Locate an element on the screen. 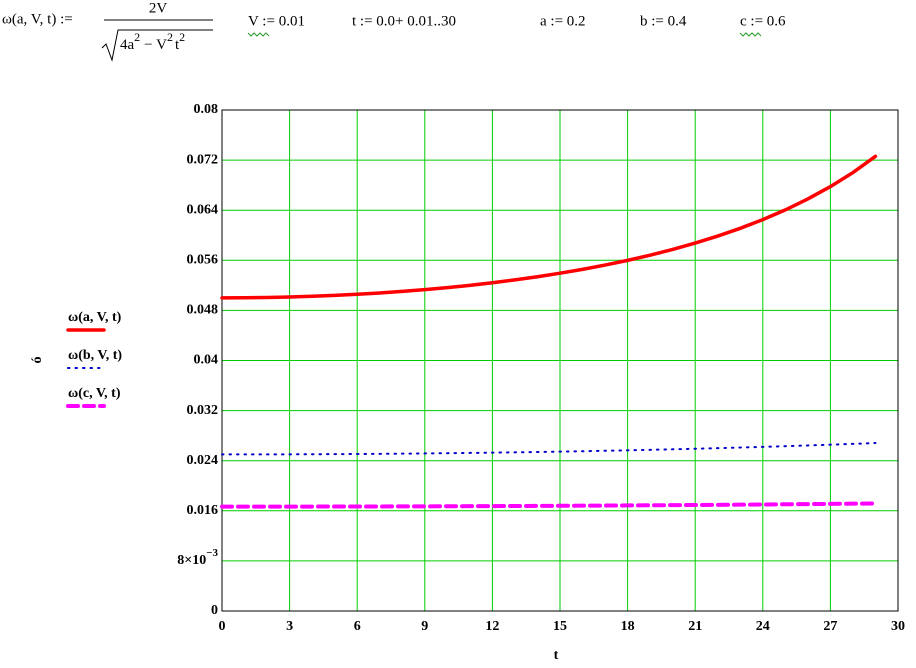 Image resolution: width=916 pixels, height=668 pixels. radical is located at coordinates (157, 45).